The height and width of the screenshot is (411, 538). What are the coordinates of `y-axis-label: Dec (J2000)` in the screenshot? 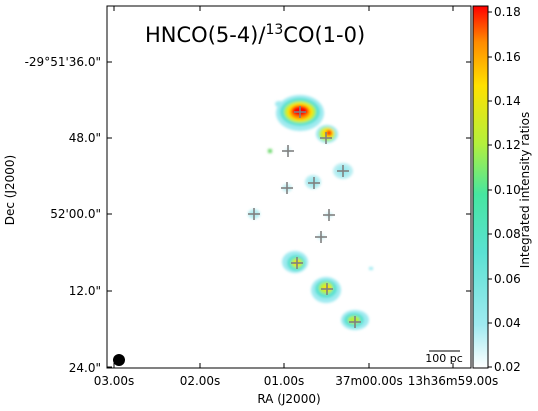 It's located at (10, 190).